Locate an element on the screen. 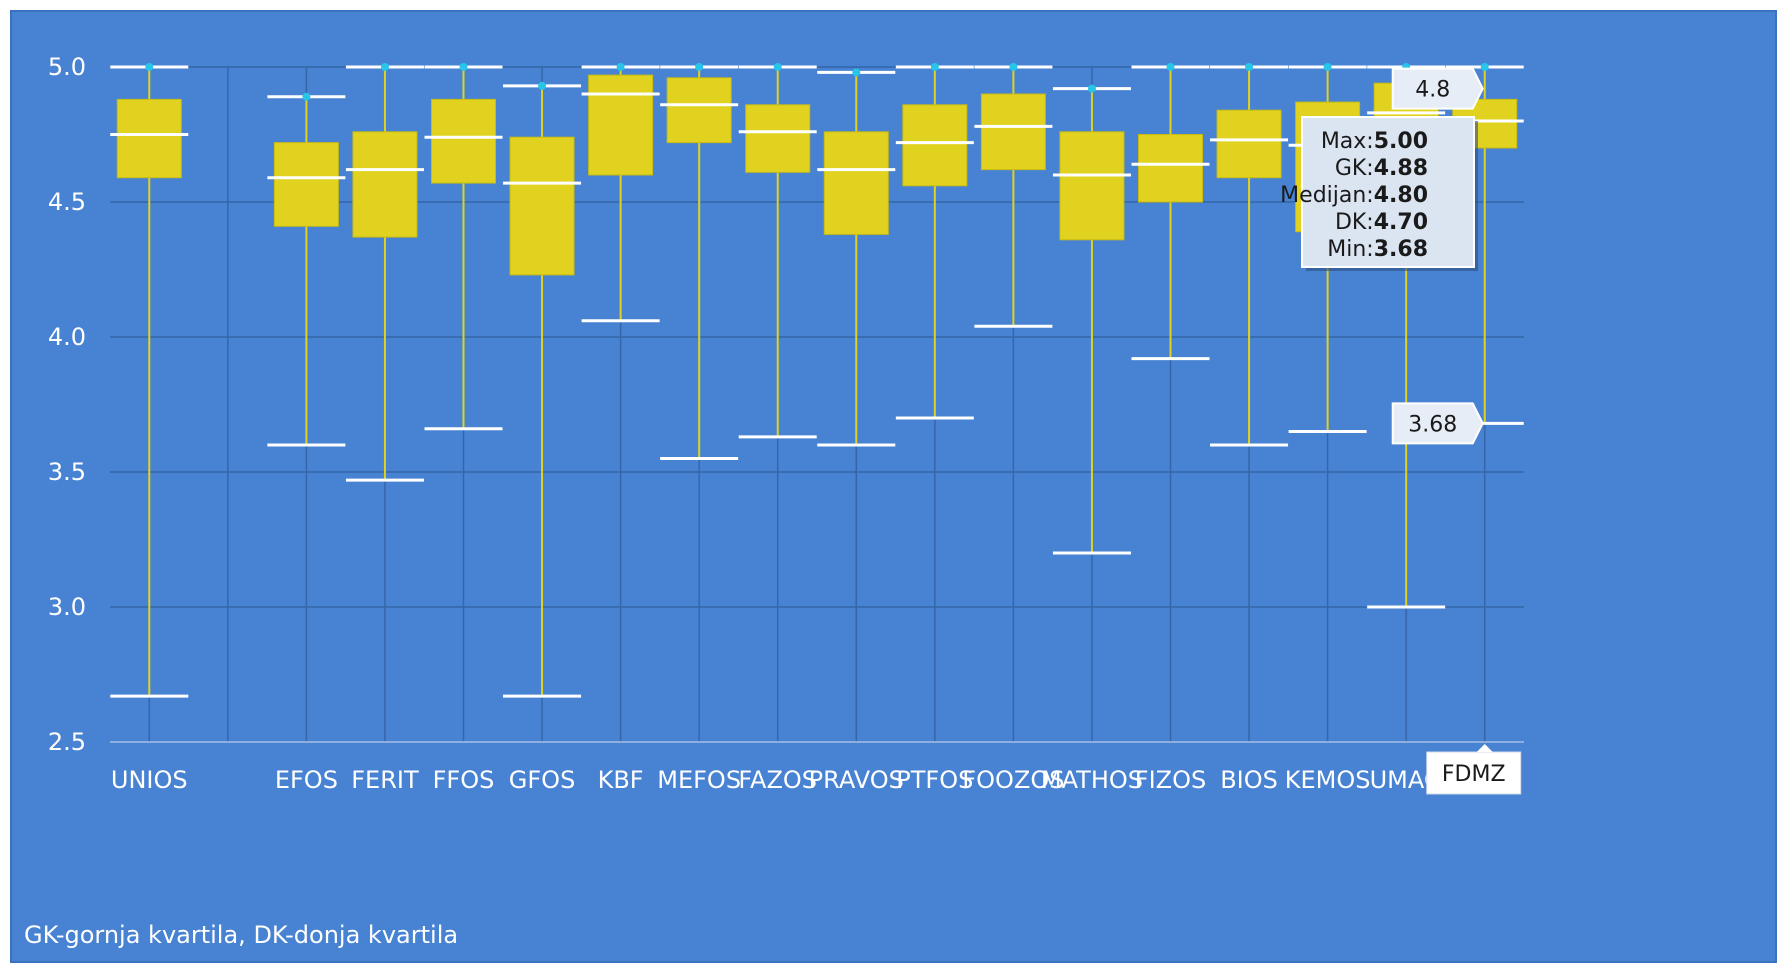 Image resolution: width=1787 pixels, height=973 pixels. y-tick-label: 4.0 is located at coordinates (67, 337).